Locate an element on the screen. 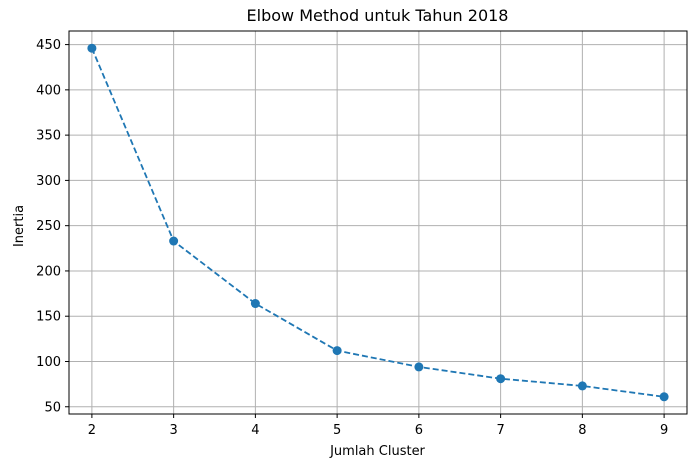 This screenshot has width=695, height=465. y-tick-label: 300 is located at coordinates (48, 181).